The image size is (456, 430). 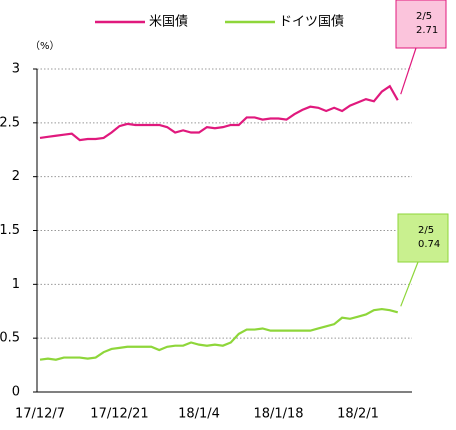 I want to click on x-tick-label: 18/2/1, so click(x=358, y=414).